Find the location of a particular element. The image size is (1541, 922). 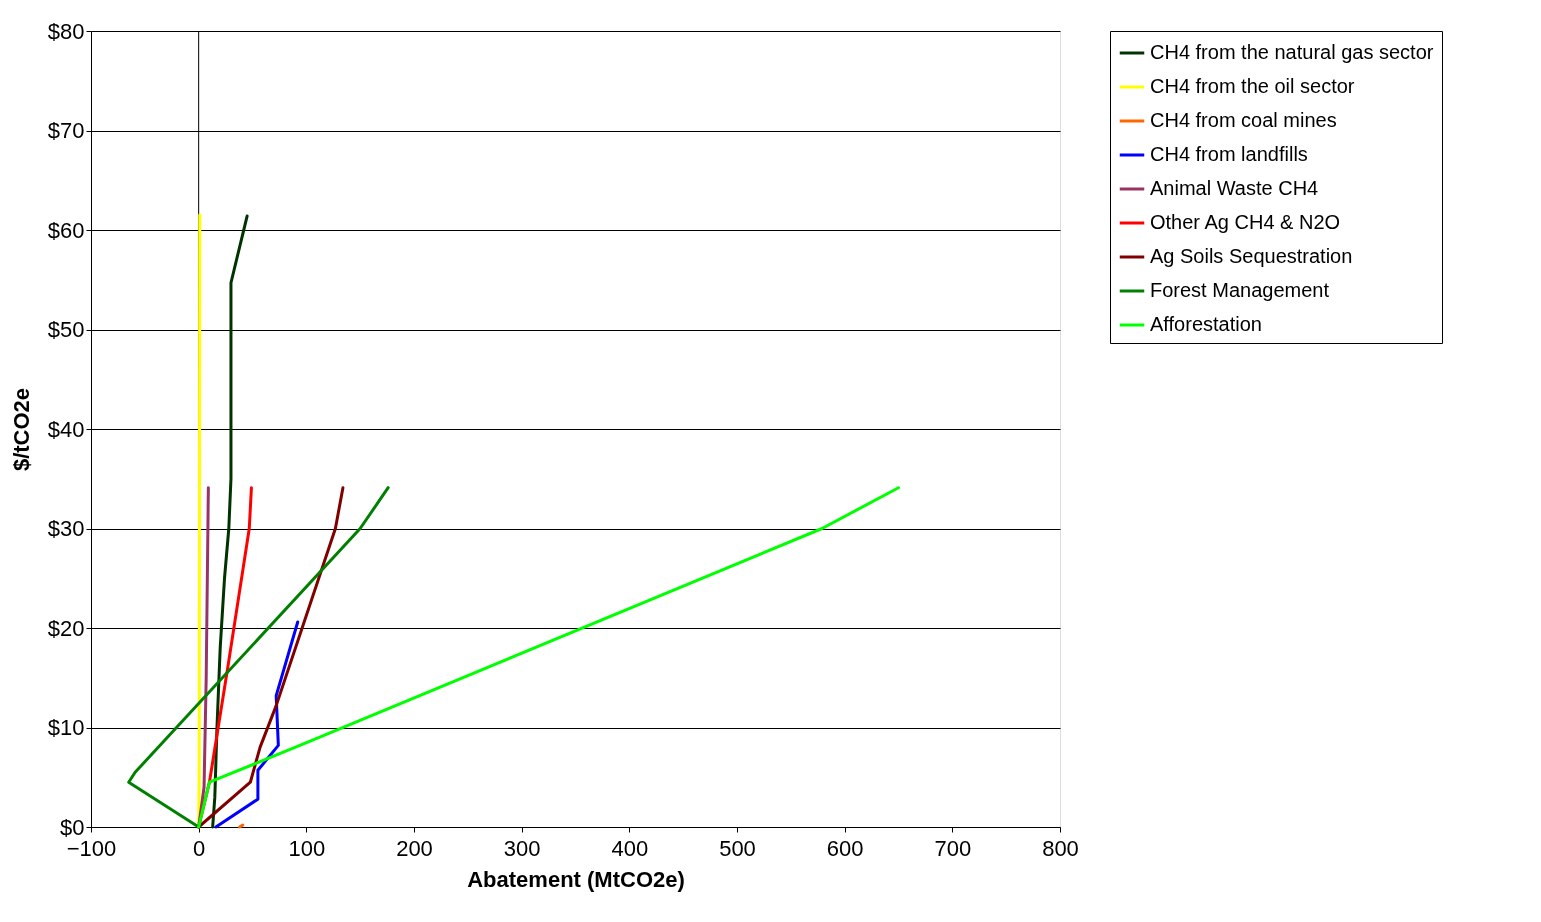

legend-label: Afforestation is located at coordinates (1206, 324).